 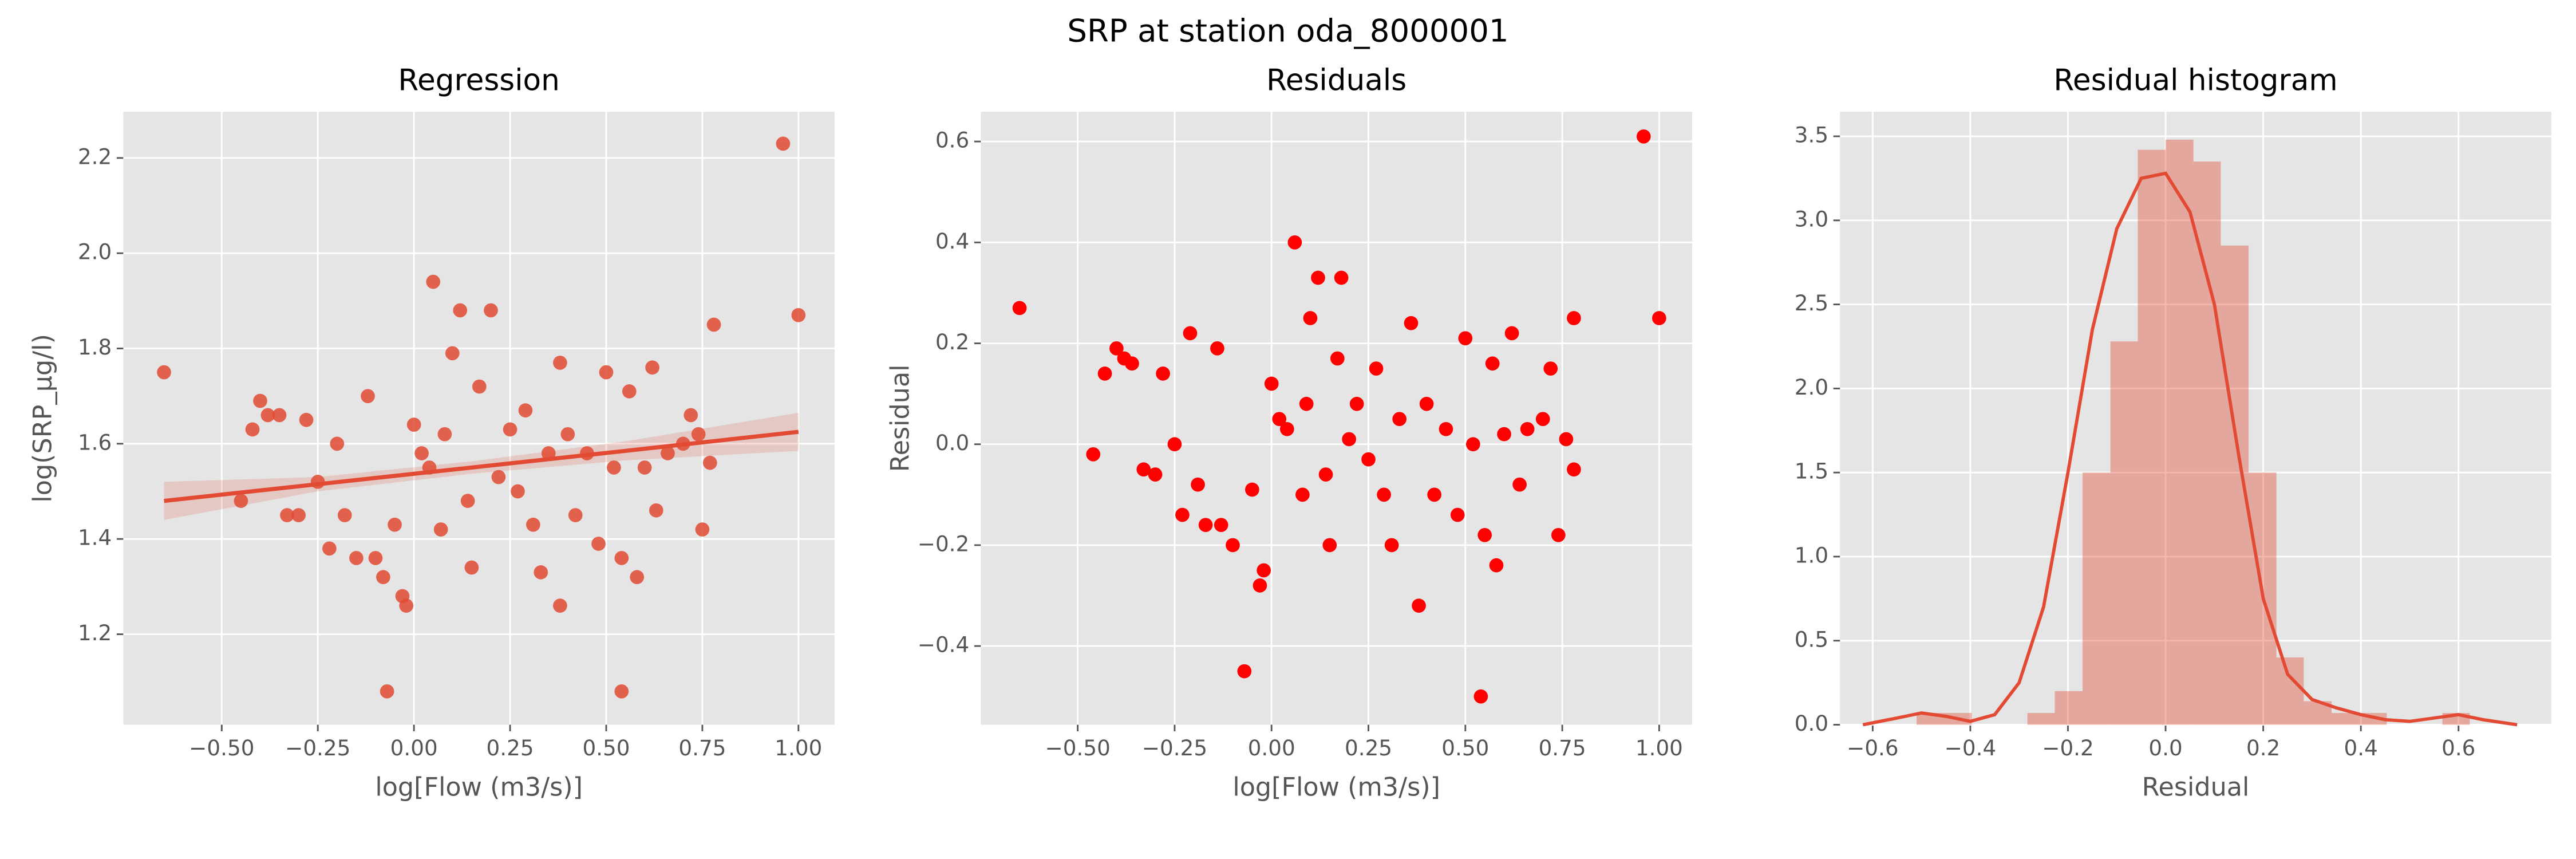 What do you see at coordinates (481, 466) in the screenshot?
I see `regression-line` at bounding box center [481, 466].